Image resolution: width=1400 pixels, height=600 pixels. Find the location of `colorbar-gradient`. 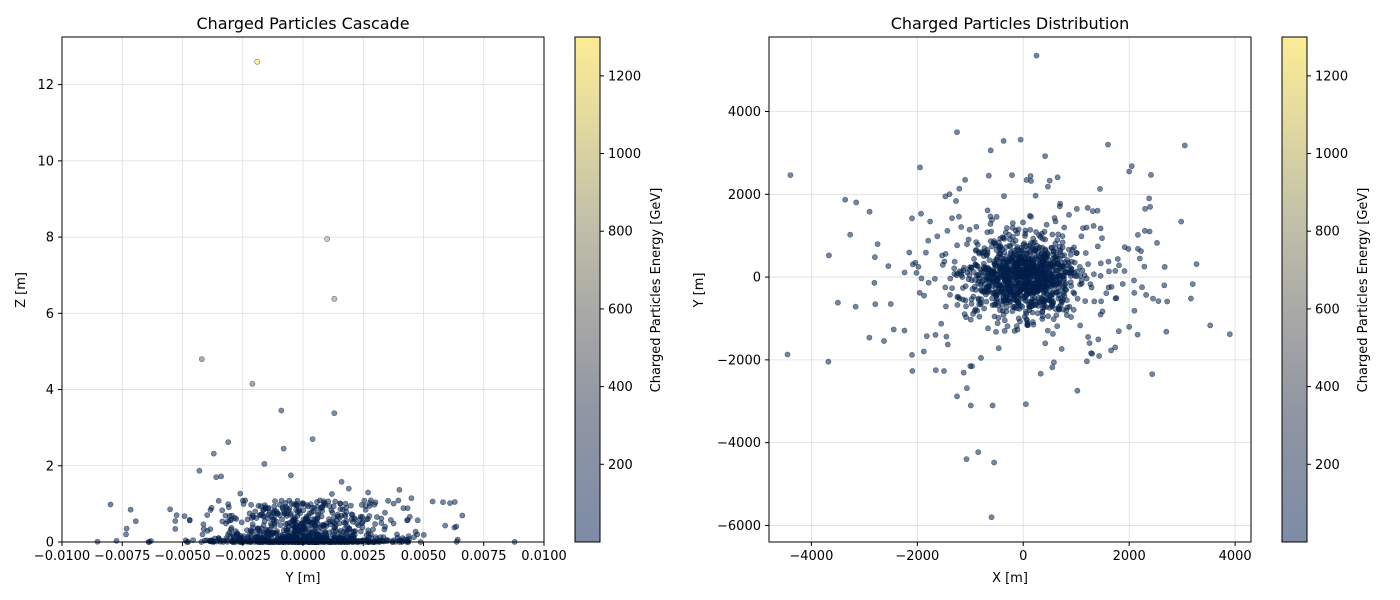

colorbar-gradient is located at coordinates (587, 289).